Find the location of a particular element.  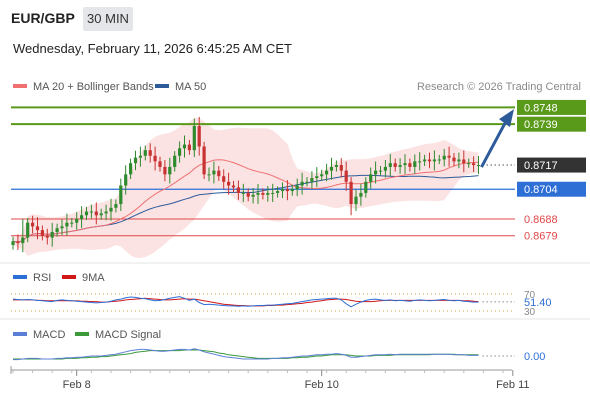

macd-signal-legend-label: MACD Signal is located at coordinates (128, 335).